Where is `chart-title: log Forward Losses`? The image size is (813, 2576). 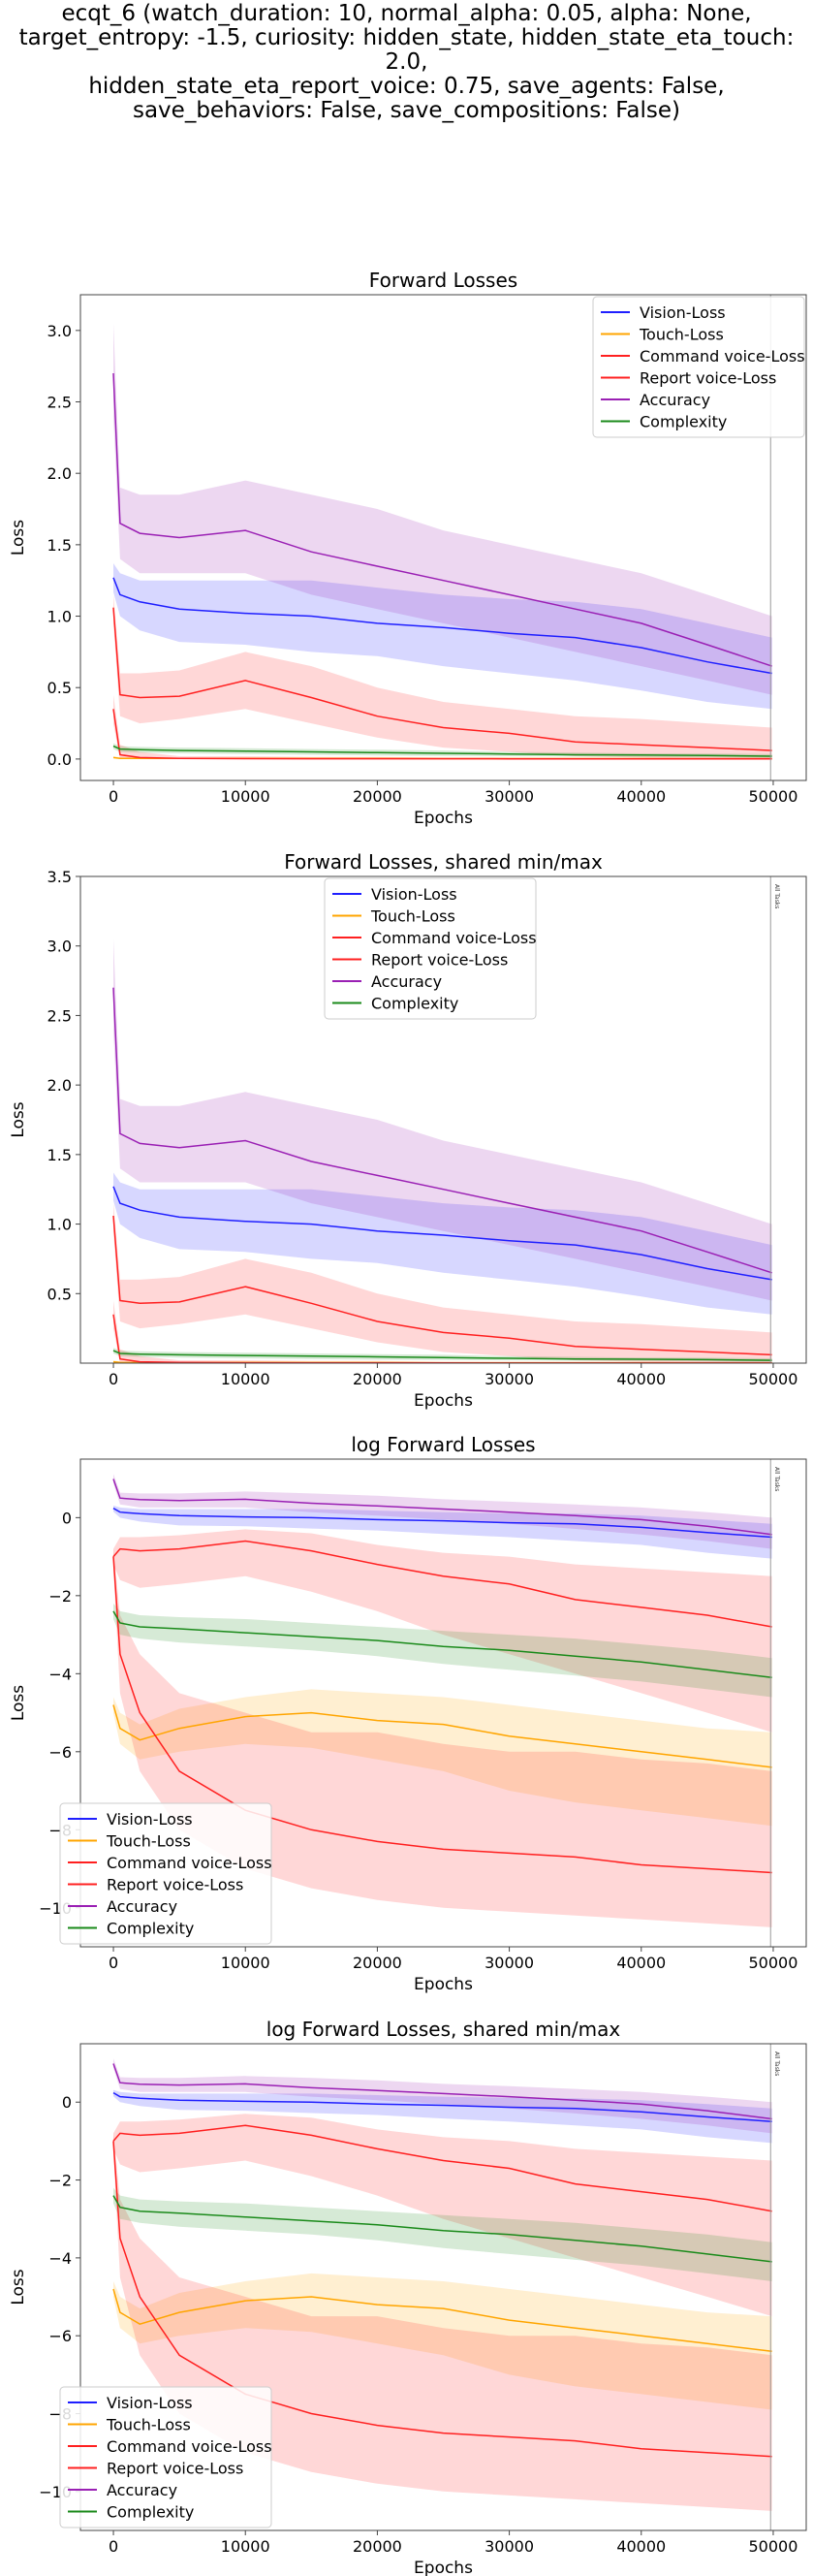 chart-title: log Forward Losses is located at coordinates (443, 1444).